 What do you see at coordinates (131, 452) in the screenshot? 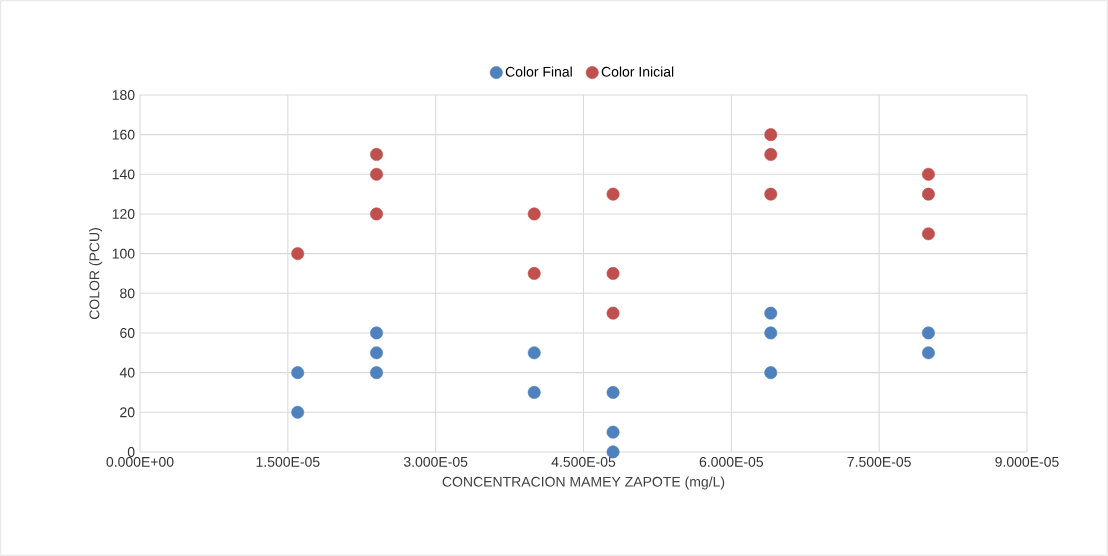
I see `y-tick-label: 0` at bounding box center [131, 452].